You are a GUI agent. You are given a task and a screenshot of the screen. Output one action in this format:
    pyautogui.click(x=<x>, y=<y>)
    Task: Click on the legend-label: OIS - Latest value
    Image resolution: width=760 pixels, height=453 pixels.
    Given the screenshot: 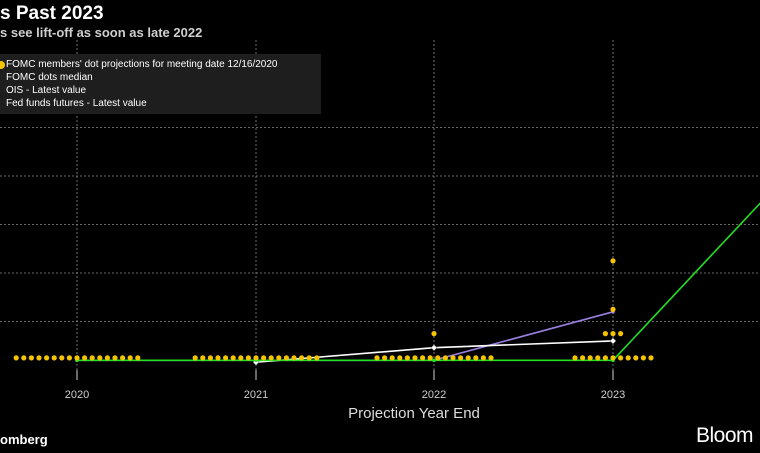 What is the action you would take?
    pyautogui.click(x=46, y=90)
    